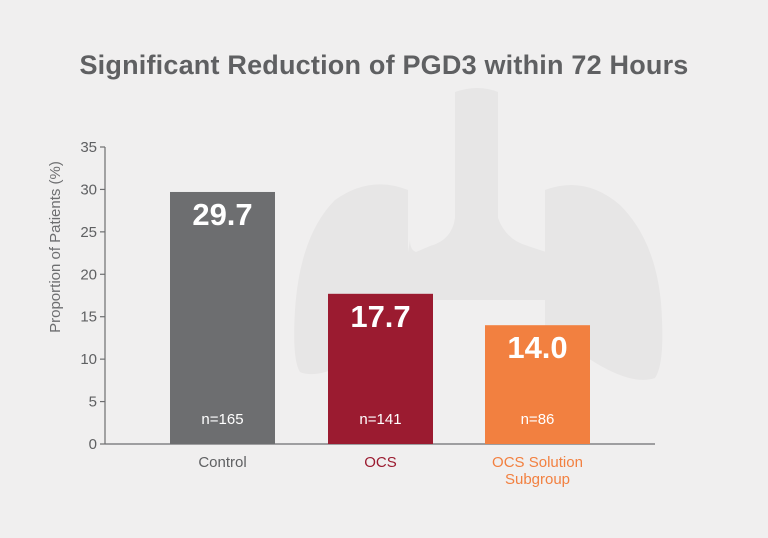 The height and width of the screenshot is (538, 768). What do you see at coordinates (222, 214) in the screenshot?
I see `bar-value-label: 29.7` at bounding box center [222, 214].